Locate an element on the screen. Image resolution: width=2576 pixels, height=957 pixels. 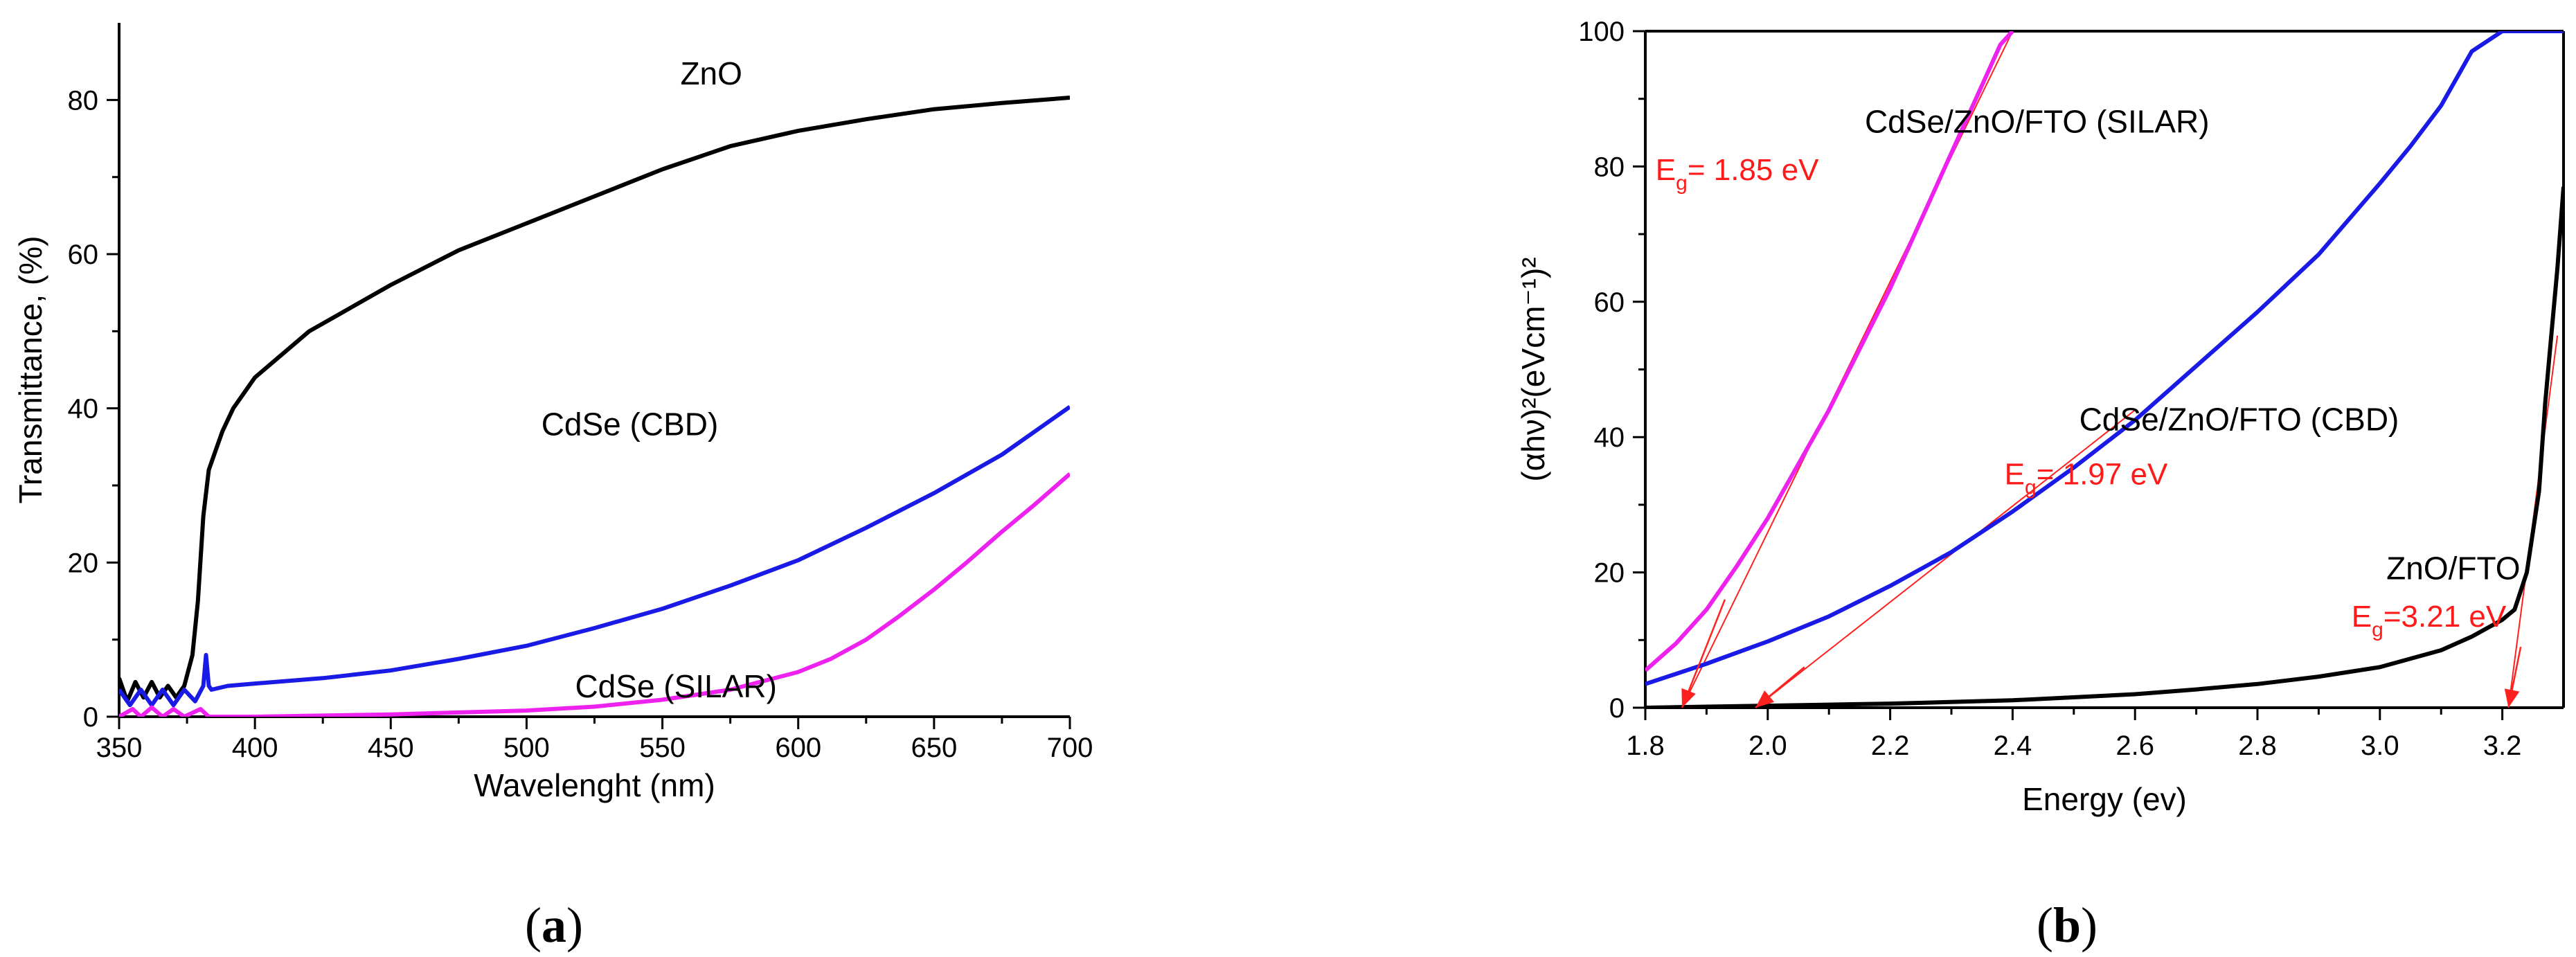
panel-a-y-tick-label: 40 is located at coordinates (83, 409).